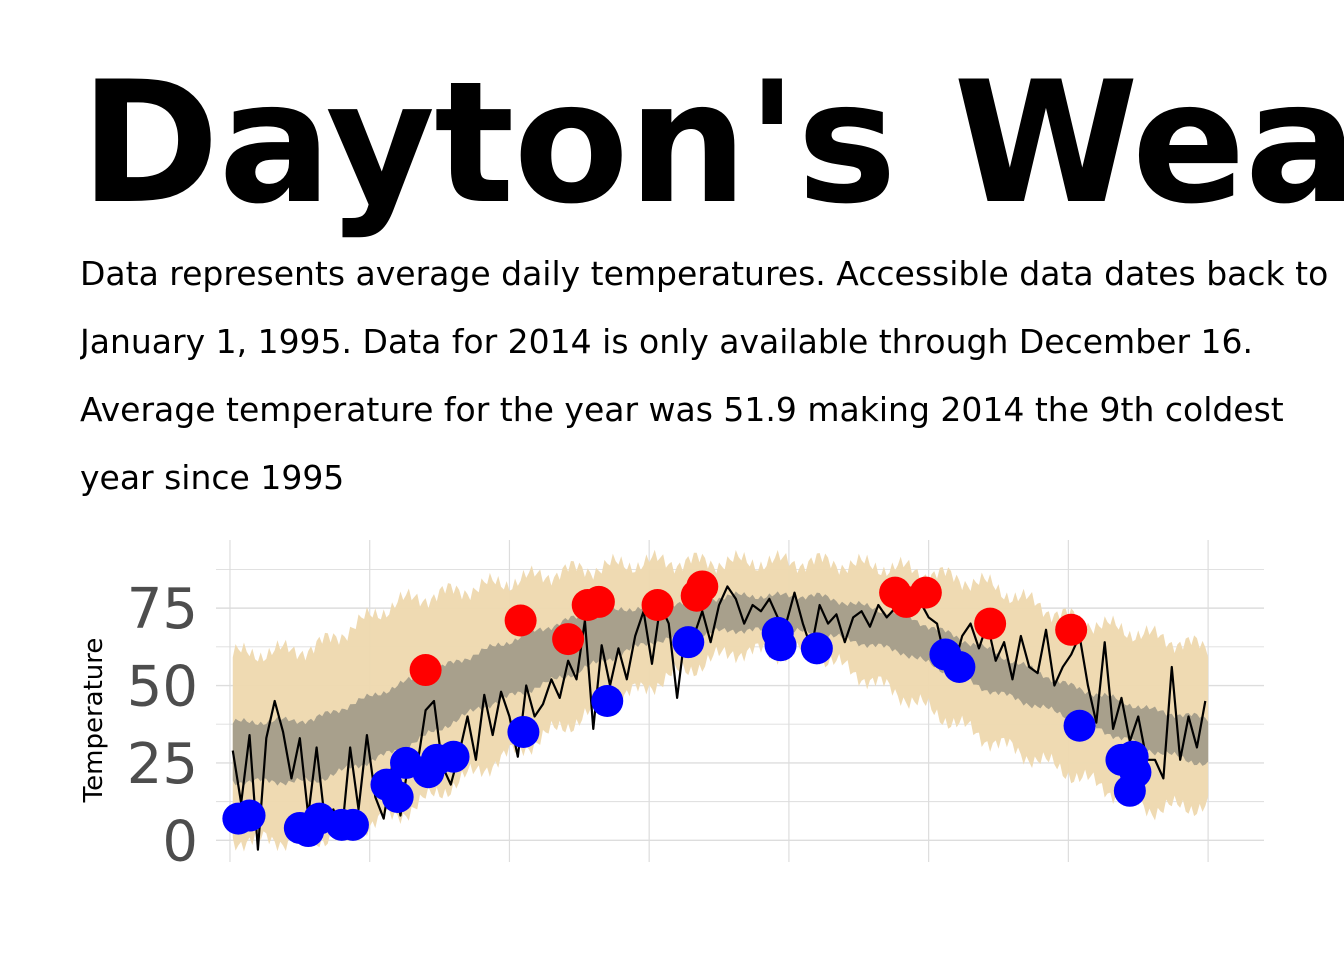  What do you see at coordinates (162, 725) in the screenshot?
I see `y-axis-ticks: 0 25 50 75` at bounding box center [162, 725].